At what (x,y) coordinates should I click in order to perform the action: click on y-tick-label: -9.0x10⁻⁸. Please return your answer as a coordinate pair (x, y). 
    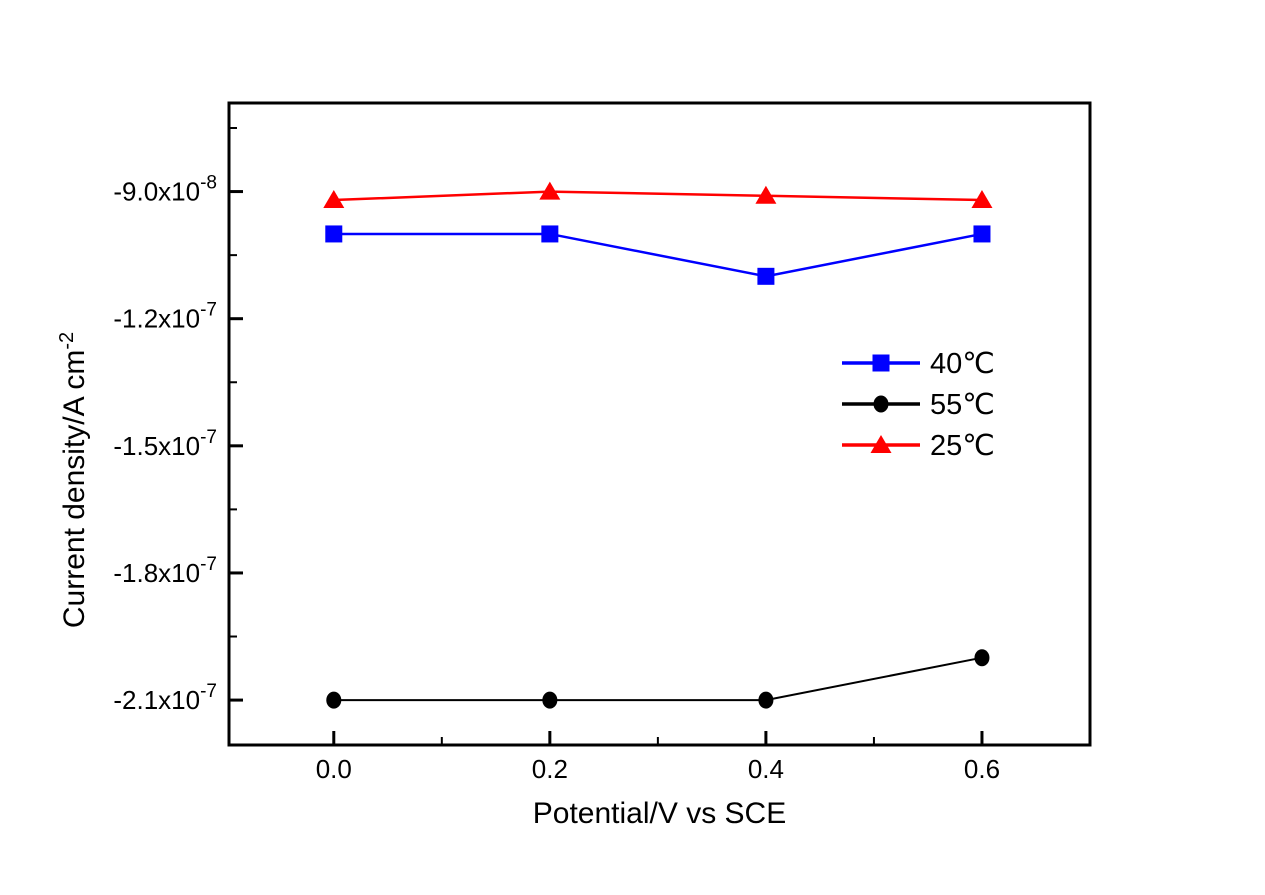
    Looking at the image, I should click on (165, 190).